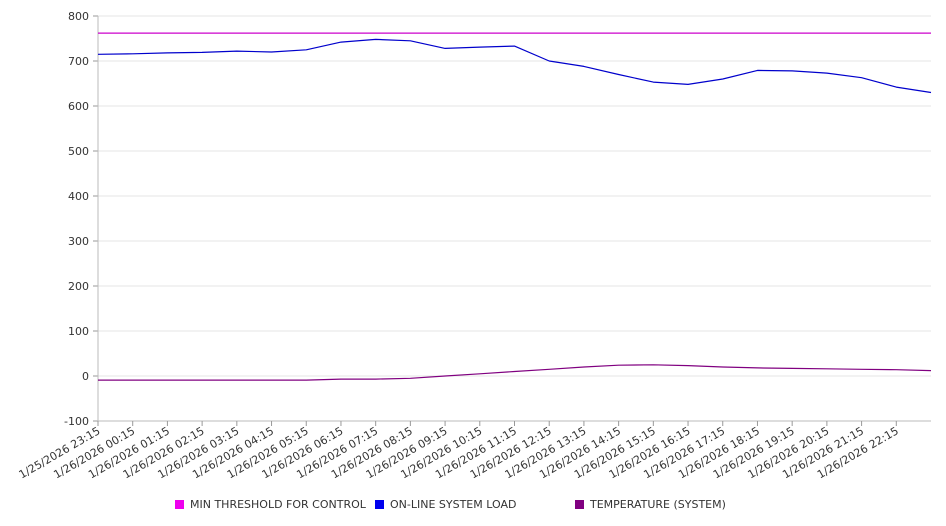 The image size is (946, 526). I want to click on legend-label-online-system-load: ON-LINE SYSTEM LOAD, so click(453, 504).